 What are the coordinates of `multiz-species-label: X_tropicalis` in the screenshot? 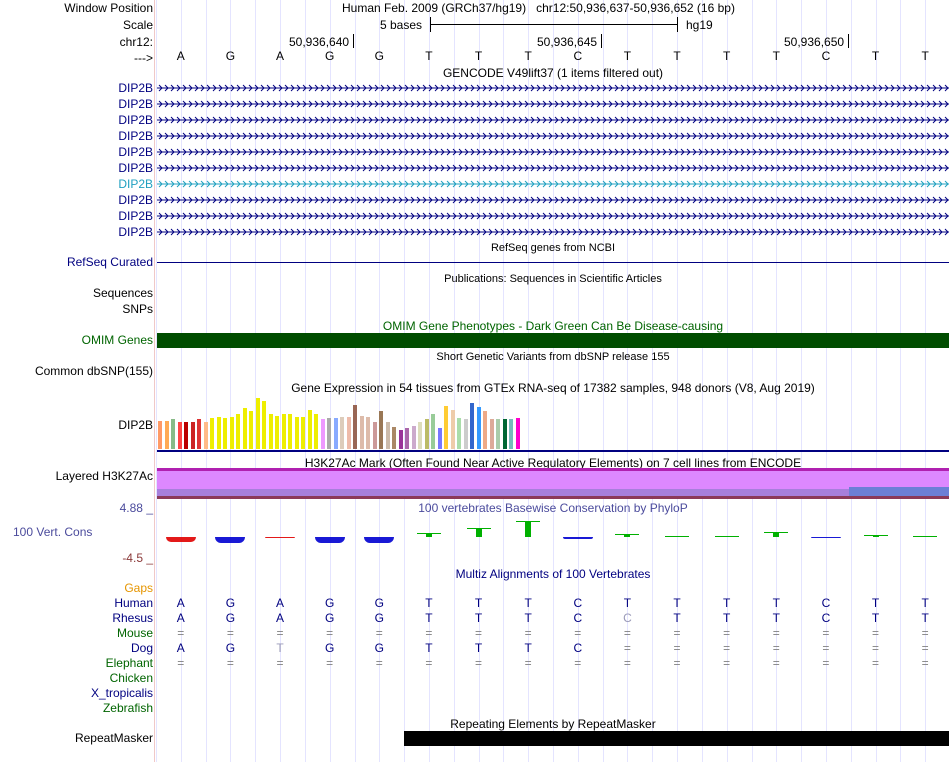 It's located at (121, 693).